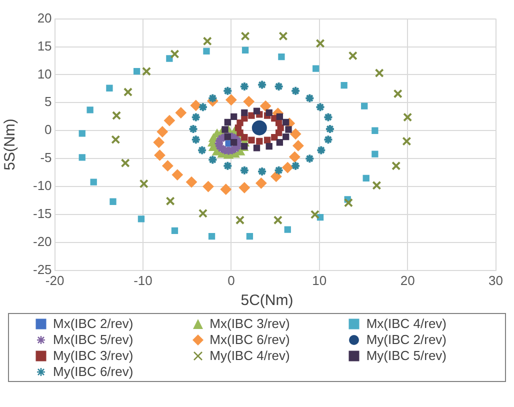  Describe the element at coordinates (406, 355) in the screenshot. I see `legend-label: My(IBC 5/rev)` at that location.